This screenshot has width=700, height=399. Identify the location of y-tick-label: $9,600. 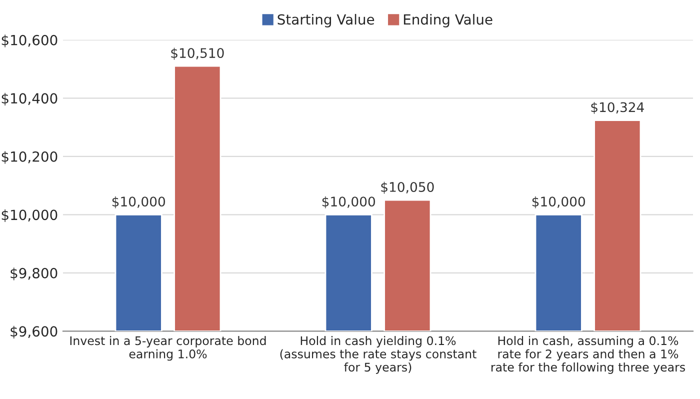
(34, 332).